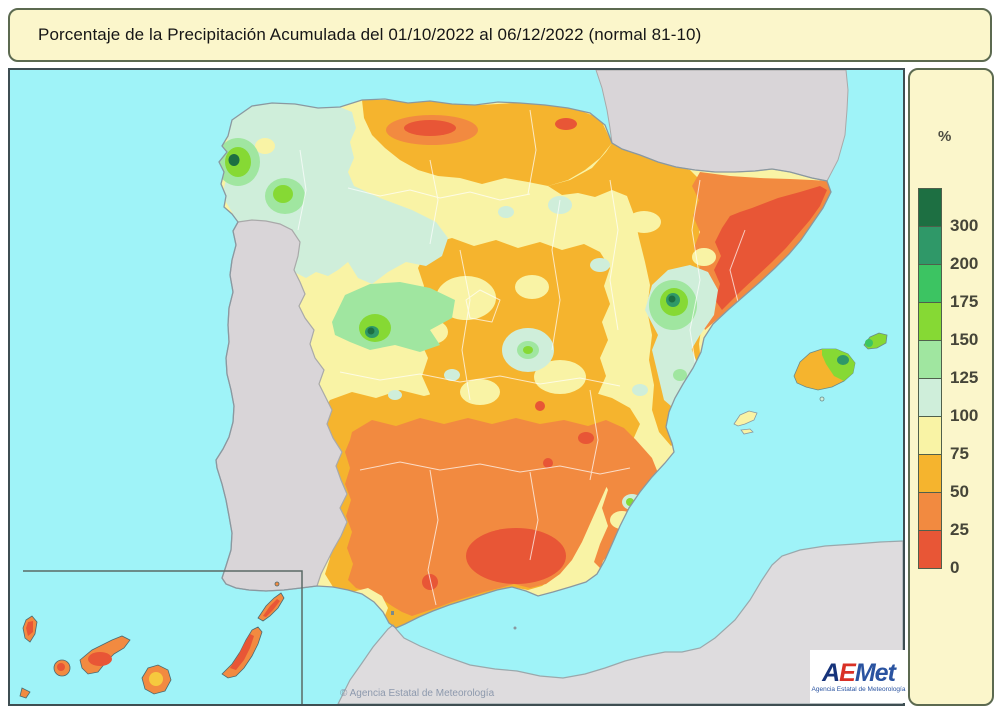 Image resolution: width=1000 pixels, height=716 pixels. Describe the element at coordinates (948, 287) in the screenshot. I see `legend-band: 175` at that location.